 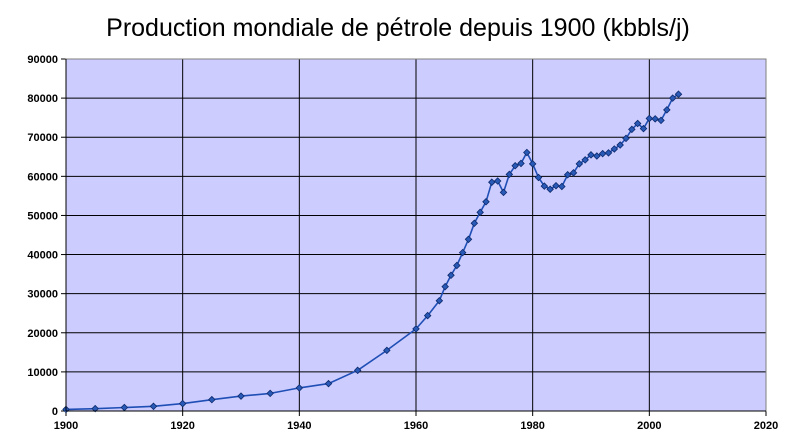 What do you see at coordinates (532, 426) in the screenshot?
I see `x-tick-label: 1980` at bounding box center [532, 426].